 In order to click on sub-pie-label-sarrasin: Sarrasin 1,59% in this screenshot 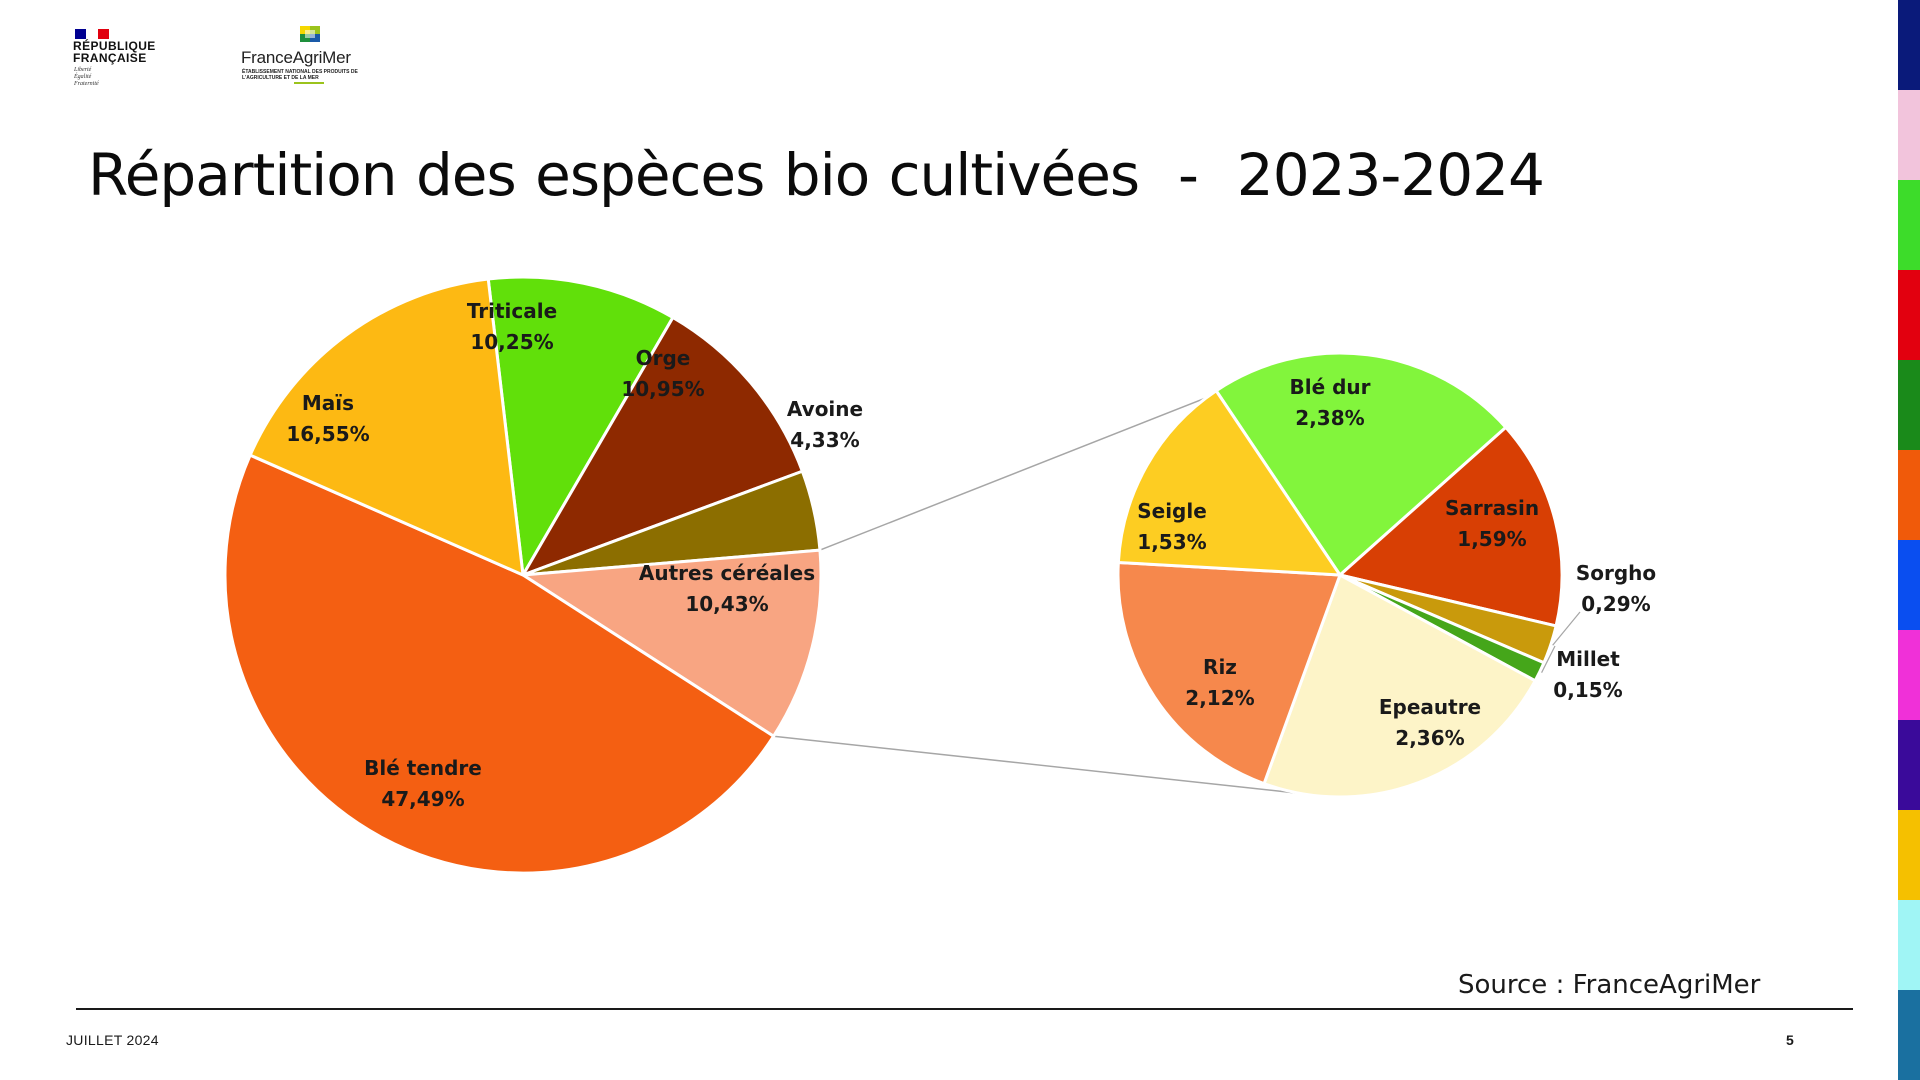, I will do `click(1492, 523)`.